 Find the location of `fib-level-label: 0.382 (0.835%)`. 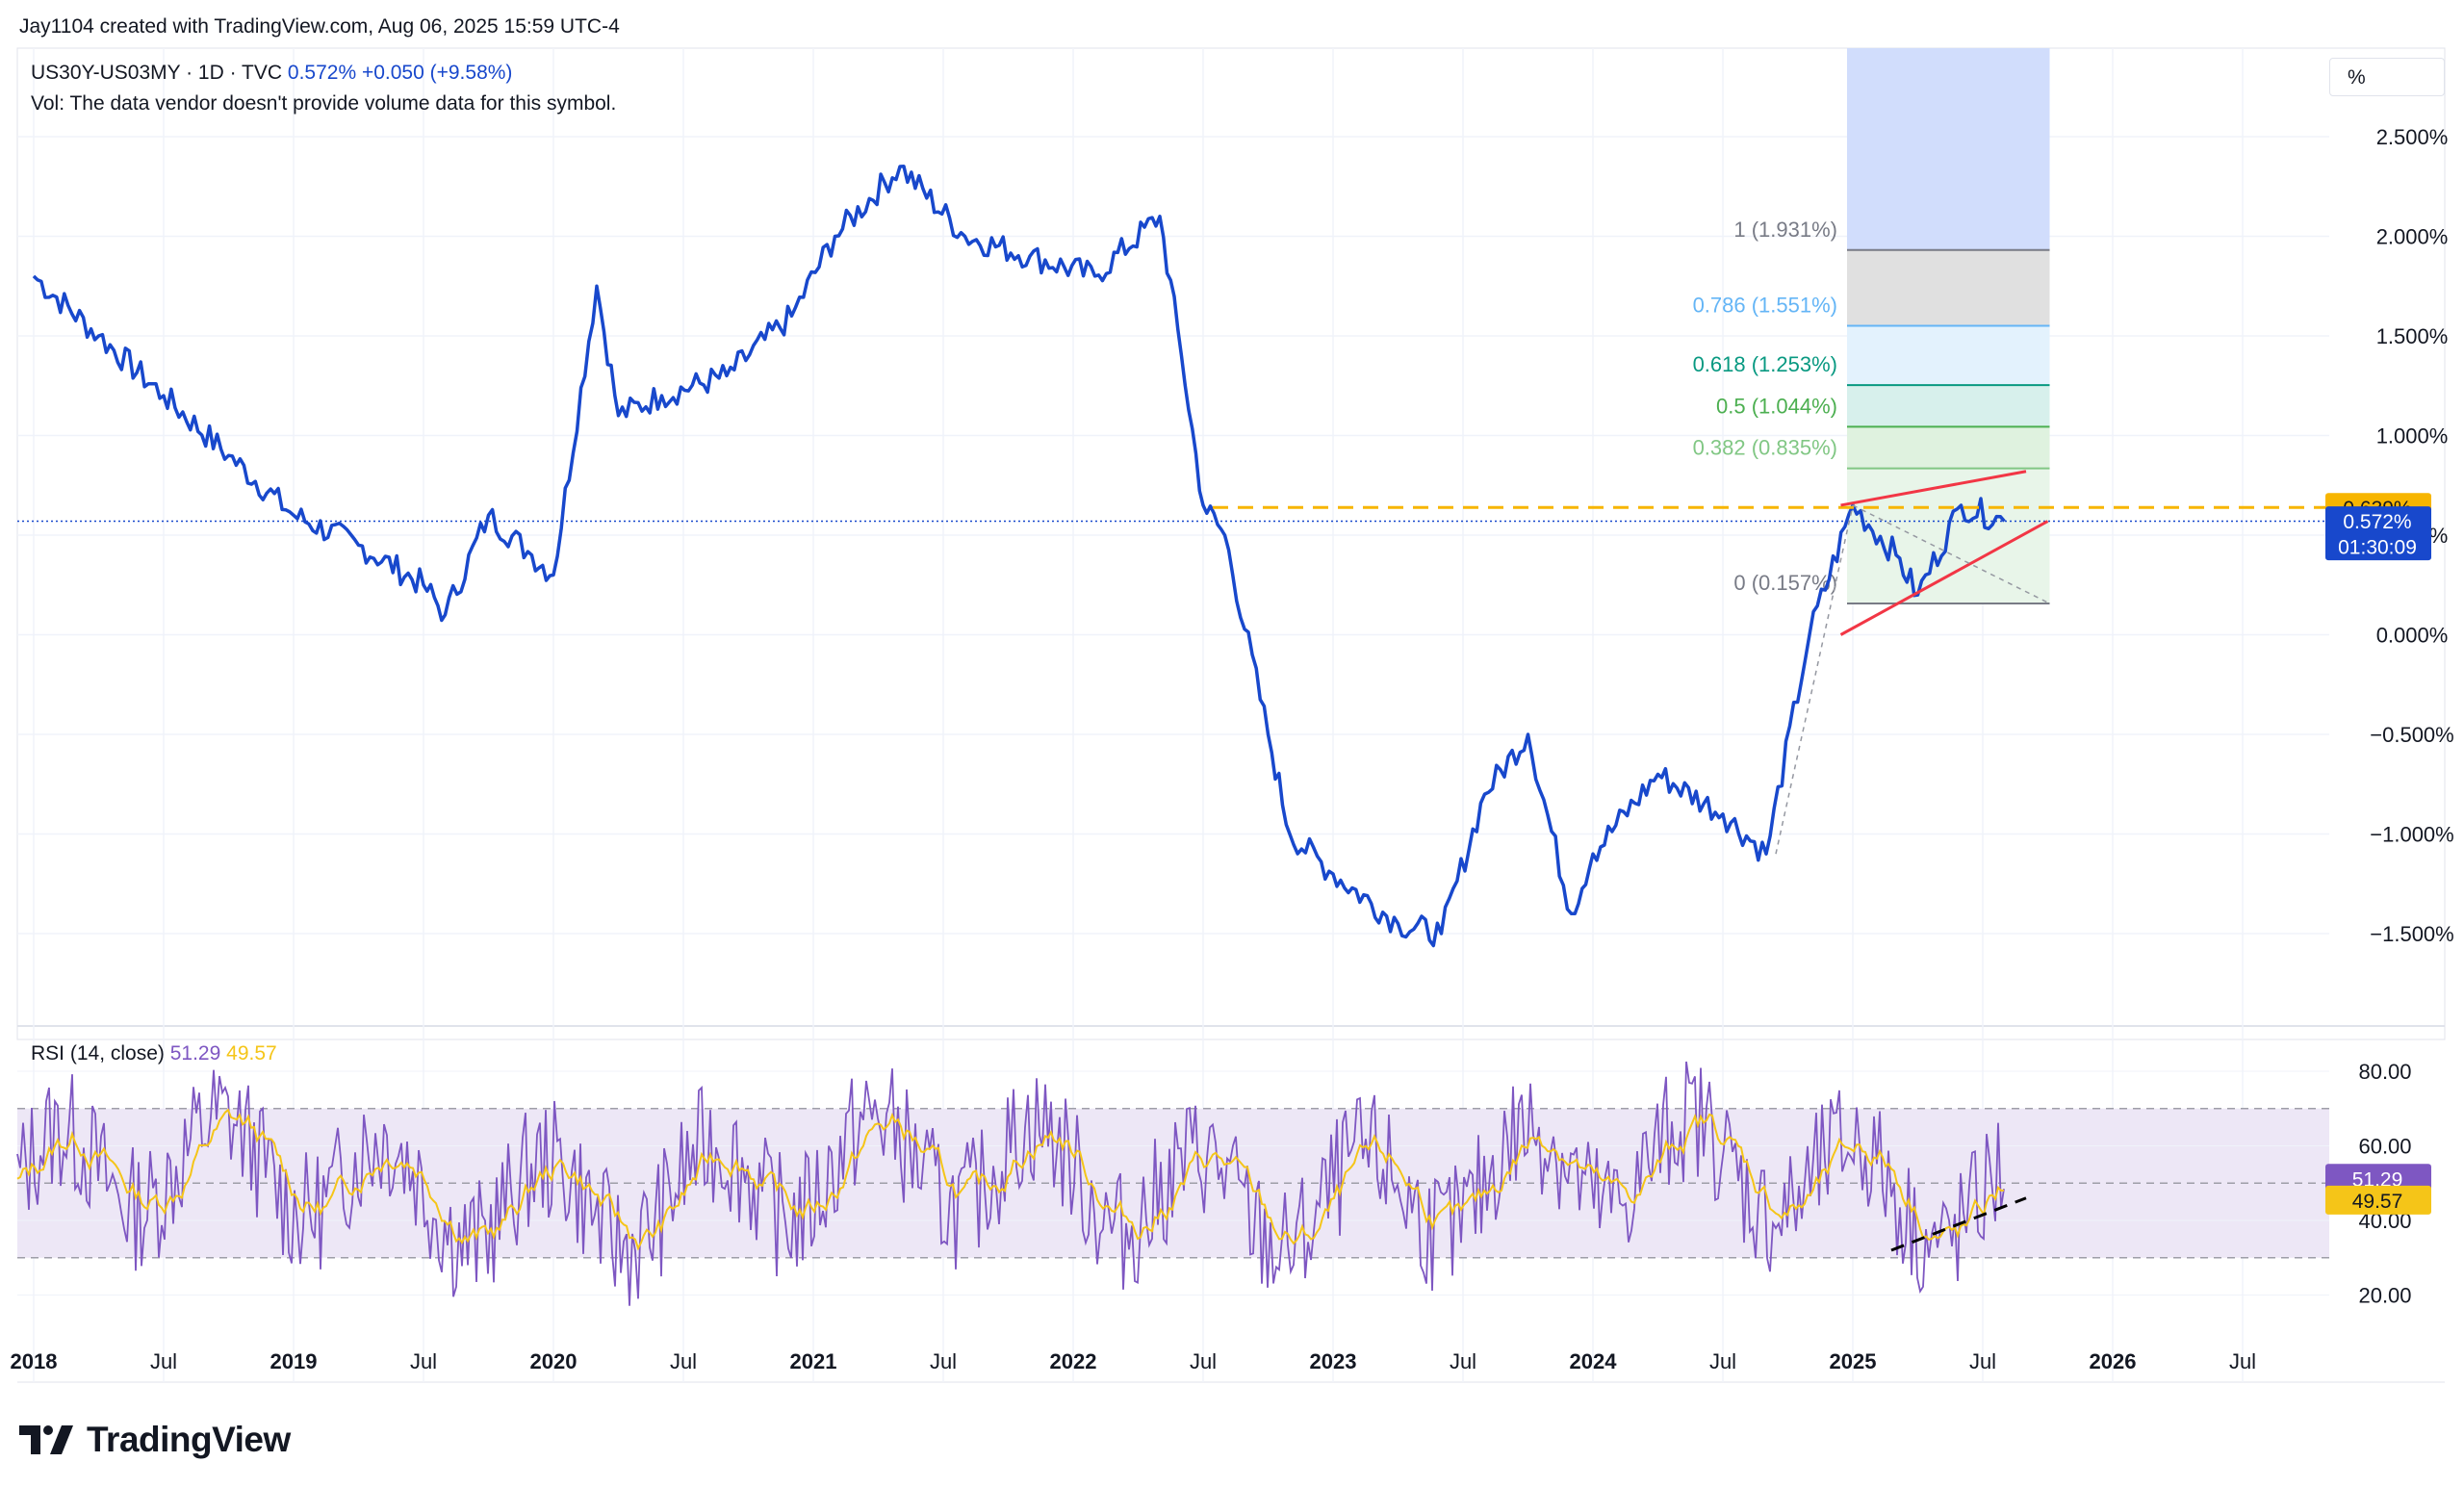

fib-level-label: 0.382 (0.835%) is located at coordinates (1765, 448).